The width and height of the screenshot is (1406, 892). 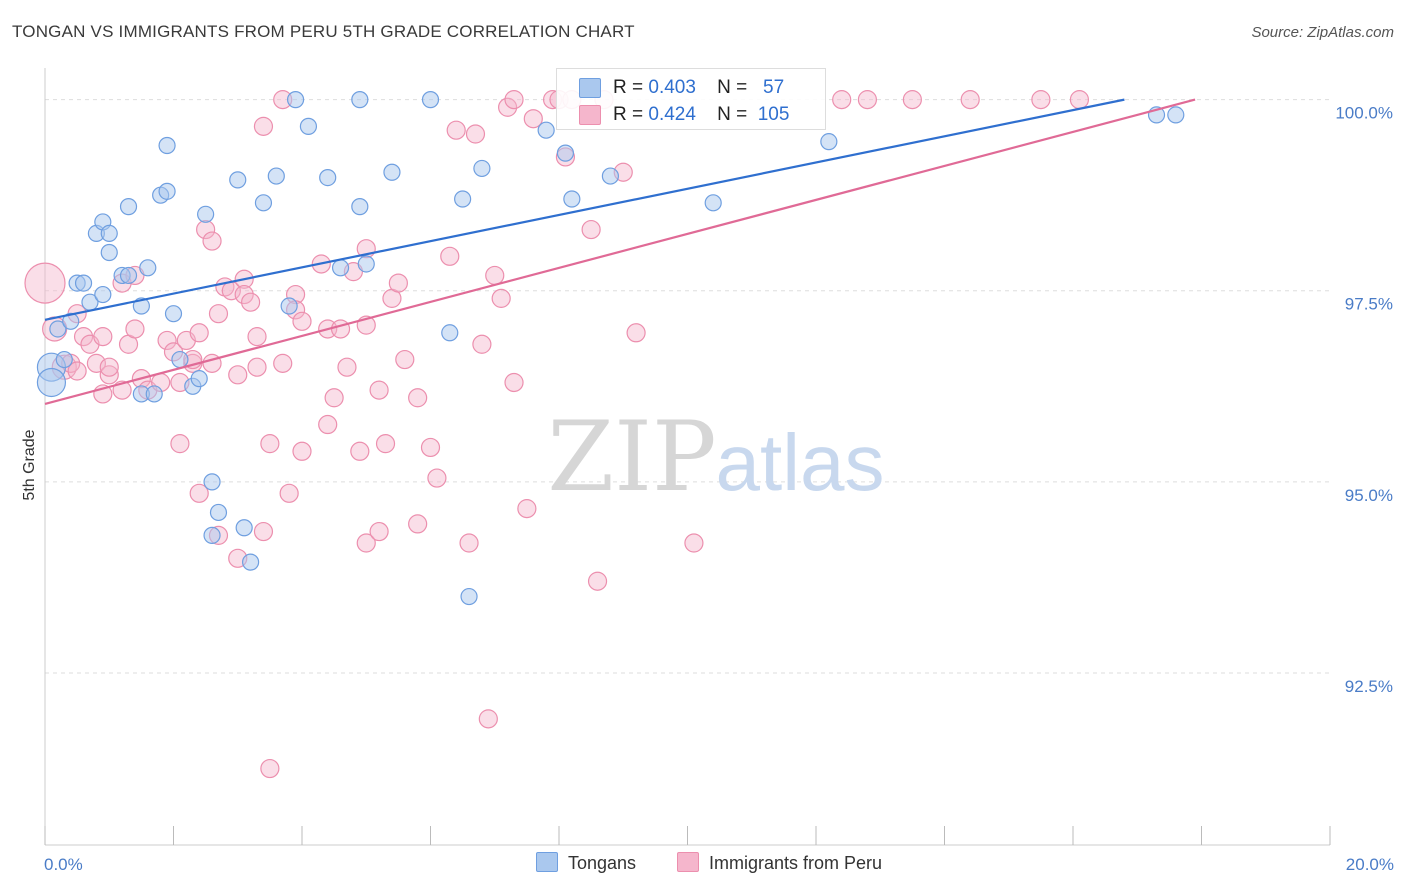 I want to click on bottom-legend-swatch-pink, so click(x=688, y=862).